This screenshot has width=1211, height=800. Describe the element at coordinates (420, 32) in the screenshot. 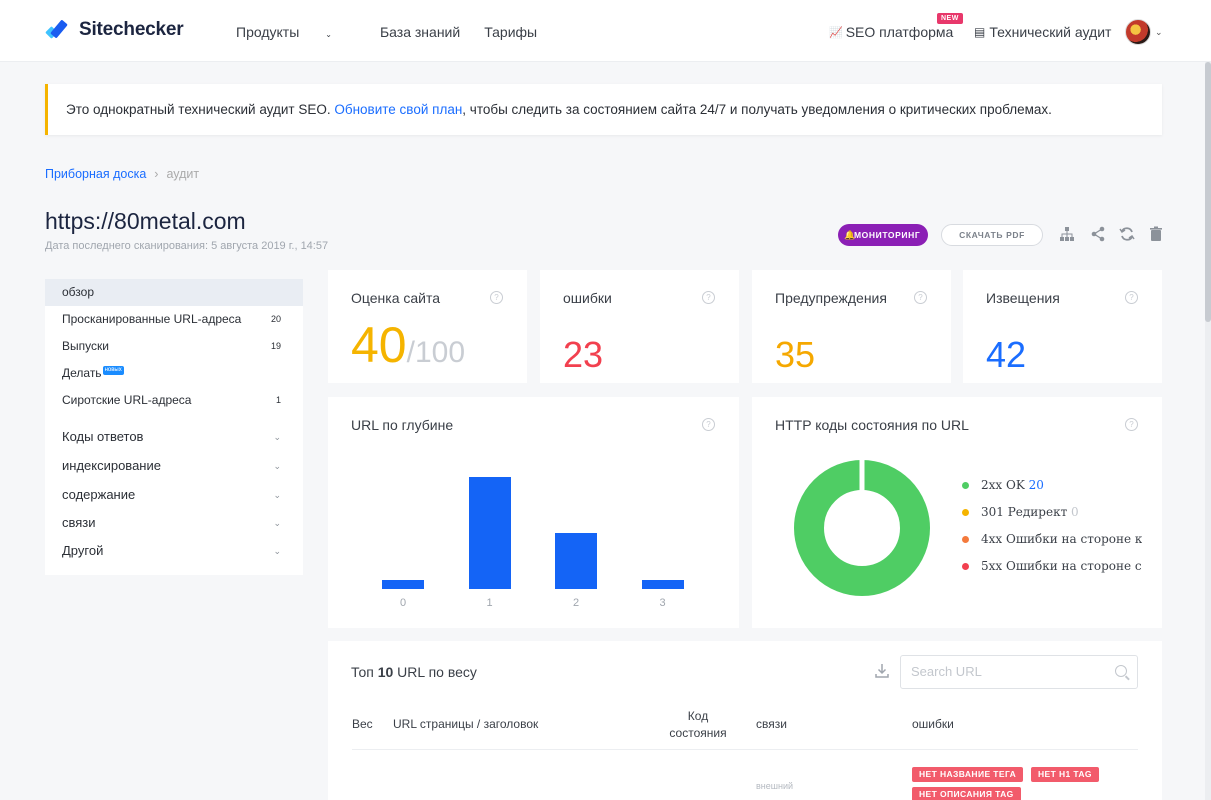

I see `nav-knowledge-base: База знаний` at that location.